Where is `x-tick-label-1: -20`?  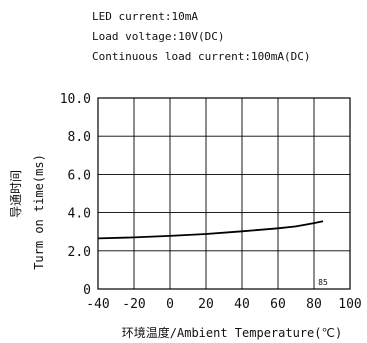
x-tick-label-1: -20 is located at coordinates (133, 304).